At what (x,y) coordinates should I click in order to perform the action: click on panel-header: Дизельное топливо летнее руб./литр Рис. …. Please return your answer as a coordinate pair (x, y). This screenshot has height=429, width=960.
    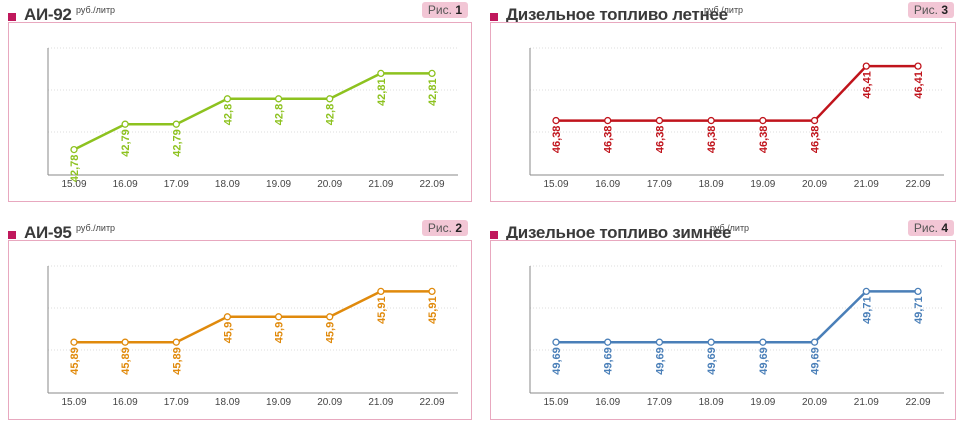
    Looking at the image, I should click on (720, 12).